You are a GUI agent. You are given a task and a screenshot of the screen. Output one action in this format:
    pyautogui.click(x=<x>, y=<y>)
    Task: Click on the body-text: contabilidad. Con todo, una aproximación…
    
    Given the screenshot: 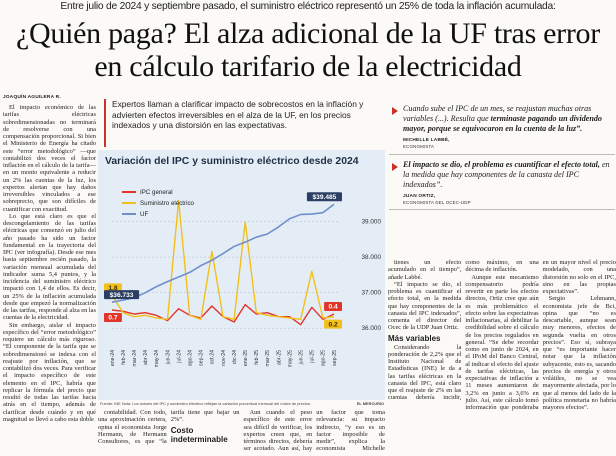 What is the action you would take?
    pyautogui.click(x=241, y=432)
    